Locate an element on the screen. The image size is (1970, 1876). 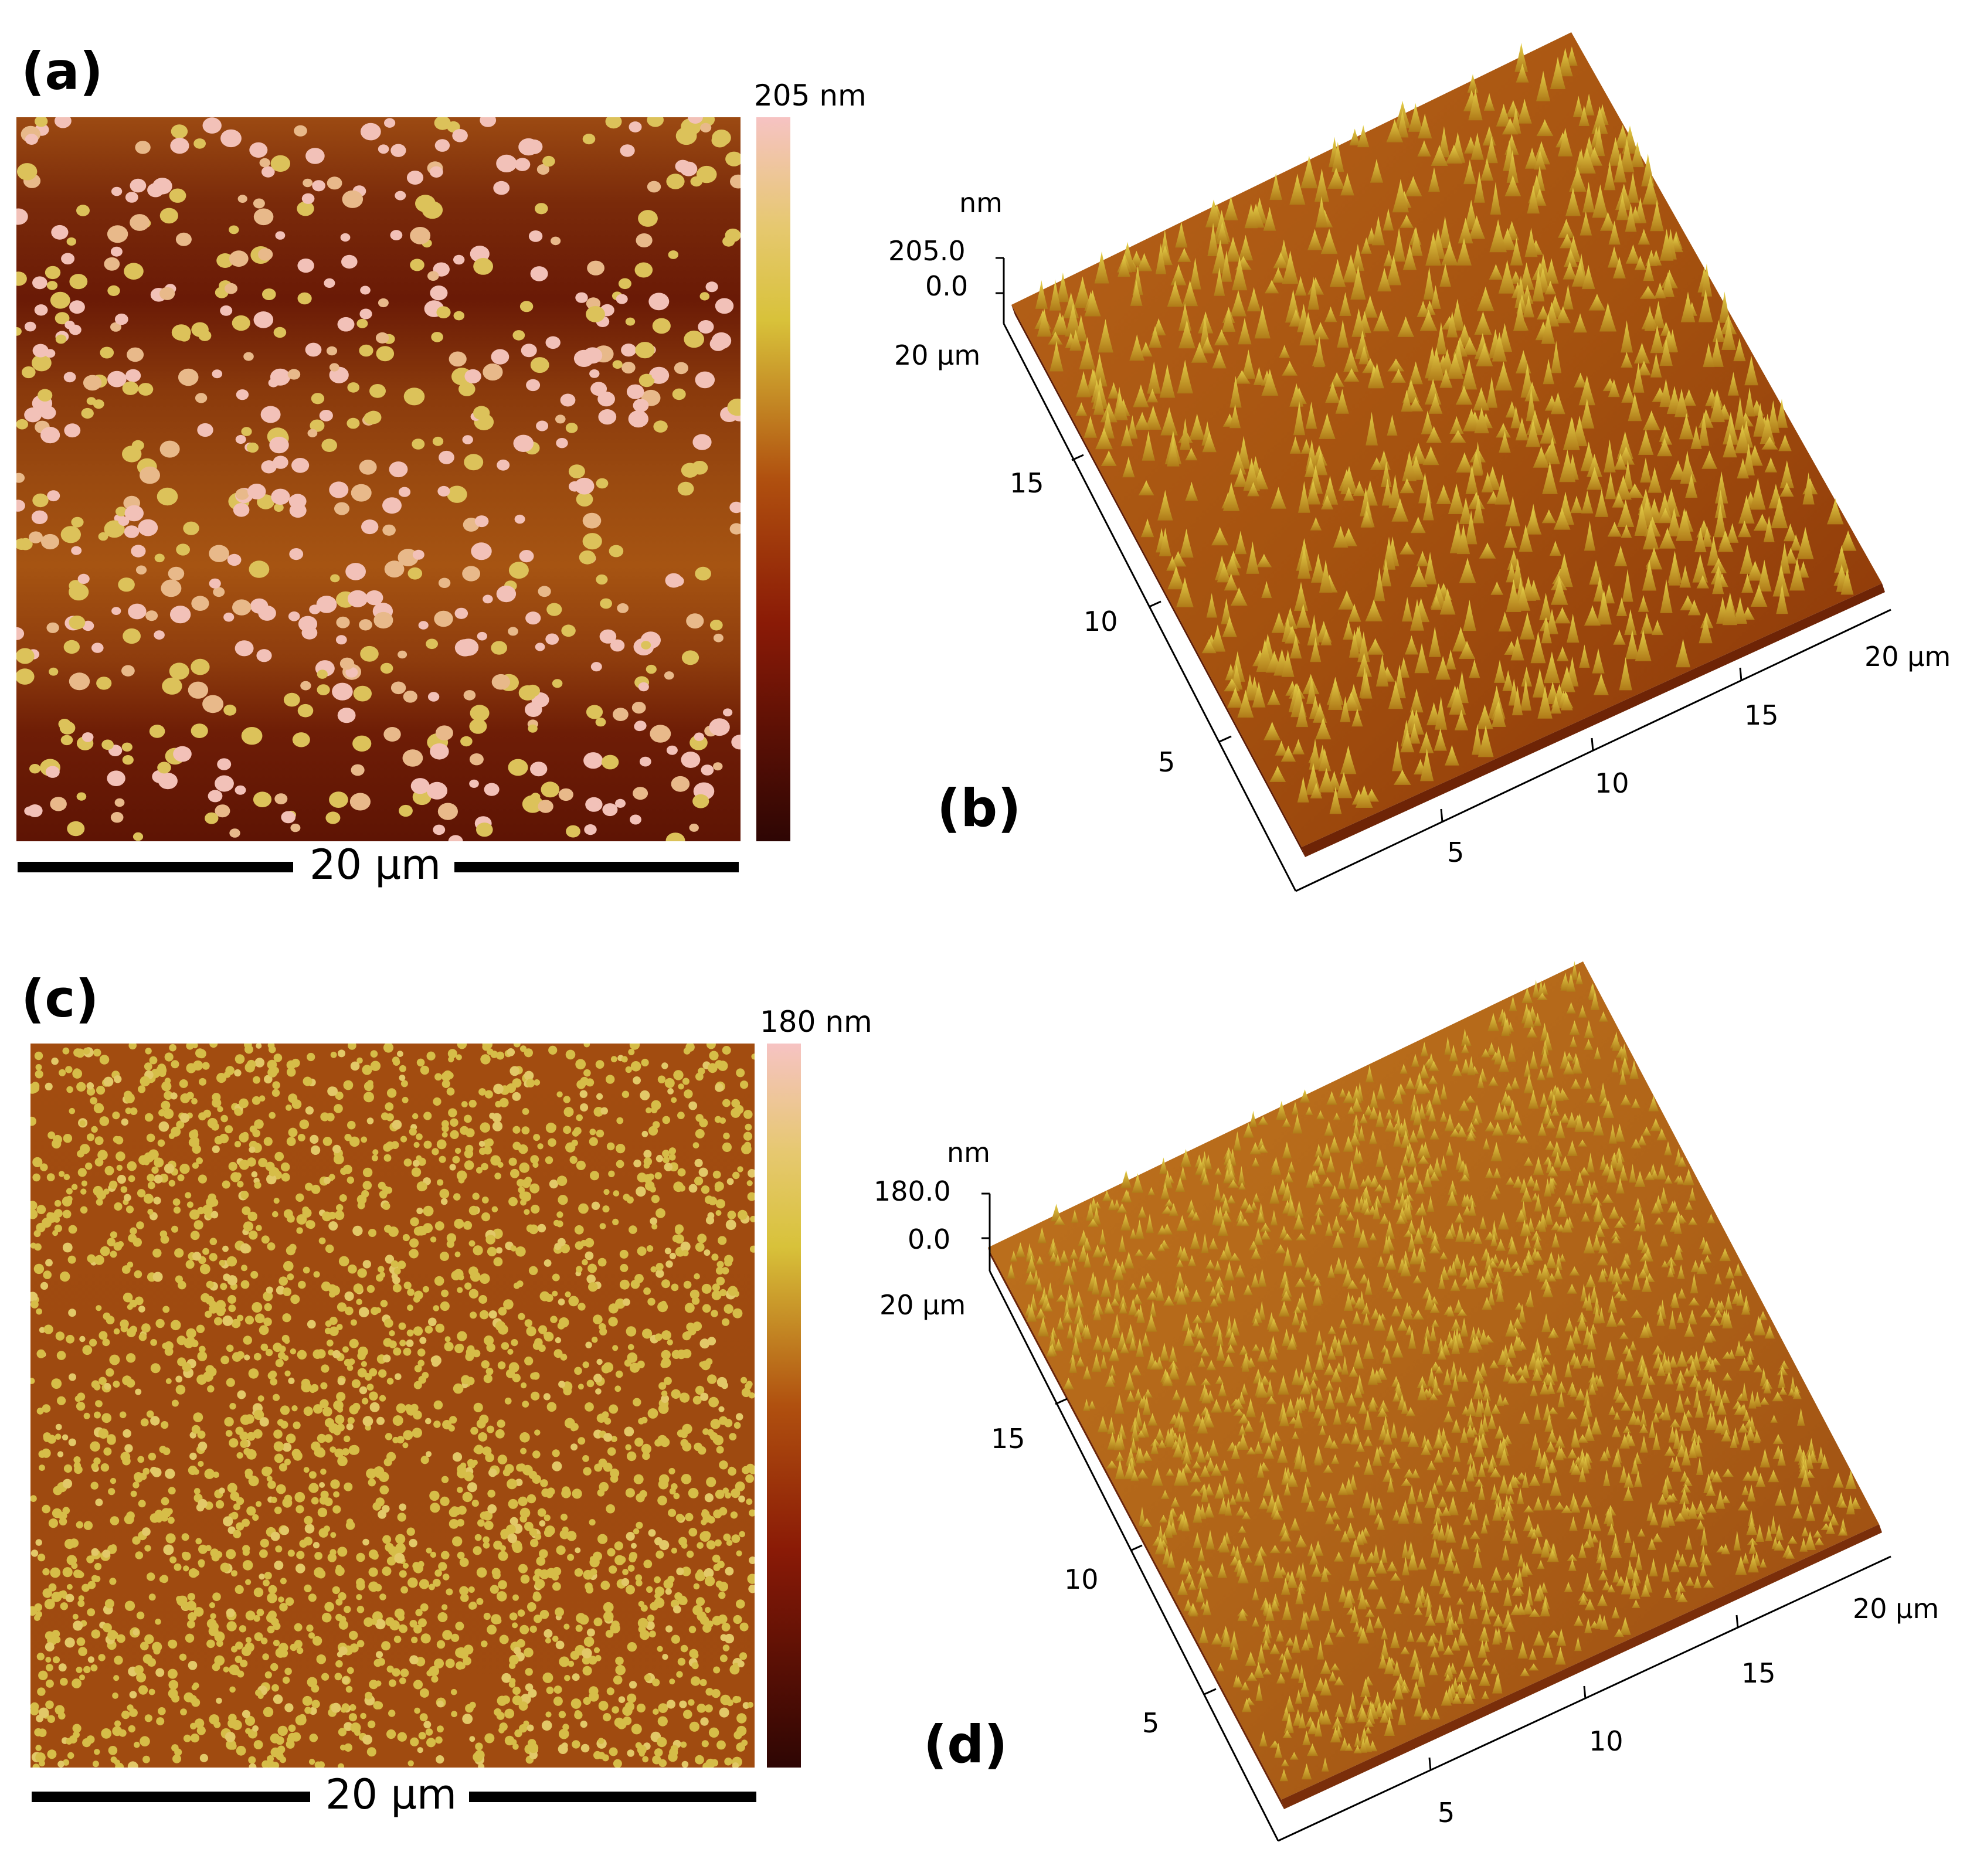
particle-layer-c is located at coordinates (392, 1406).